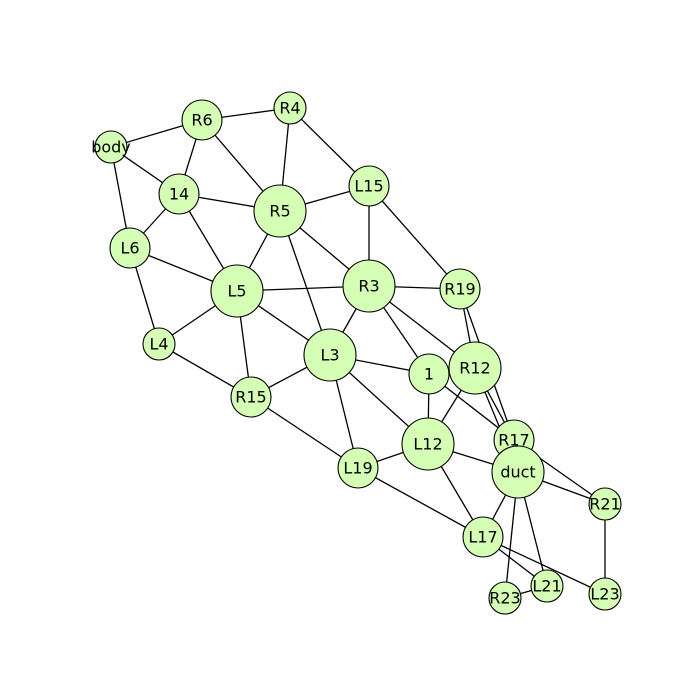 Image resolution: width=700 pixels, height=700 pixels. I want to click on node-L3: L3, so click(330, 355).